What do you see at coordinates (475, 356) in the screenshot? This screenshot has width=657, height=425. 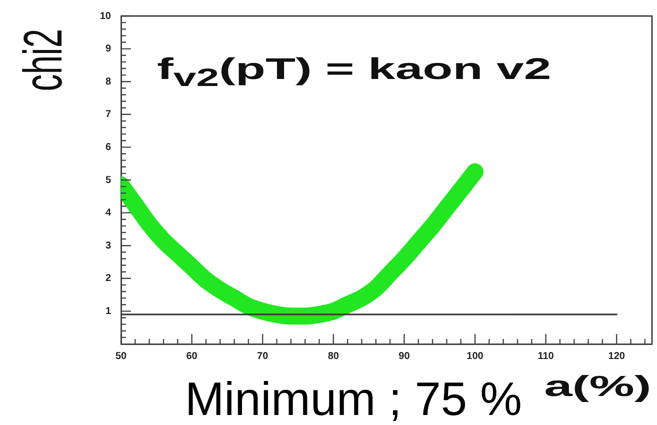 I see `x-tick-label: 100` at bounding box center [475, 356].